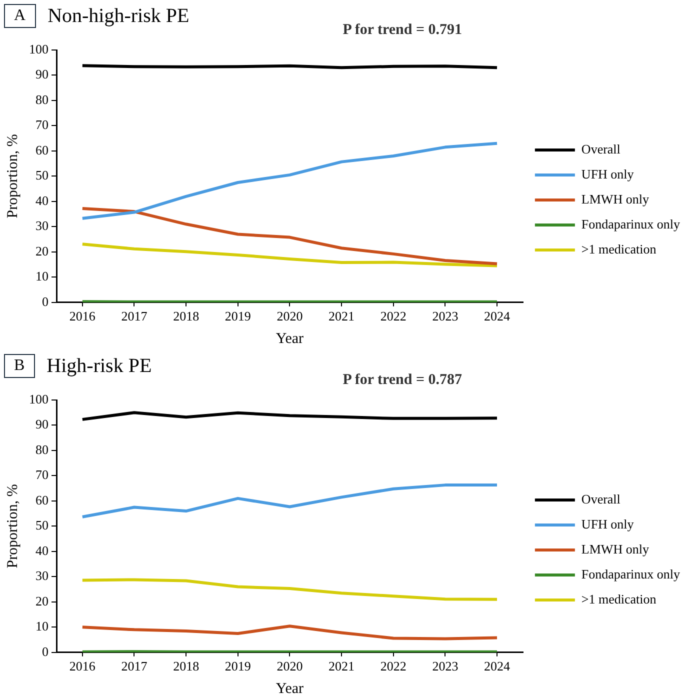 The width and height of the screenshot is (700, 700). Describe the element at coordinates (19, 366) in the screenshot. I see `text: B` at that location.